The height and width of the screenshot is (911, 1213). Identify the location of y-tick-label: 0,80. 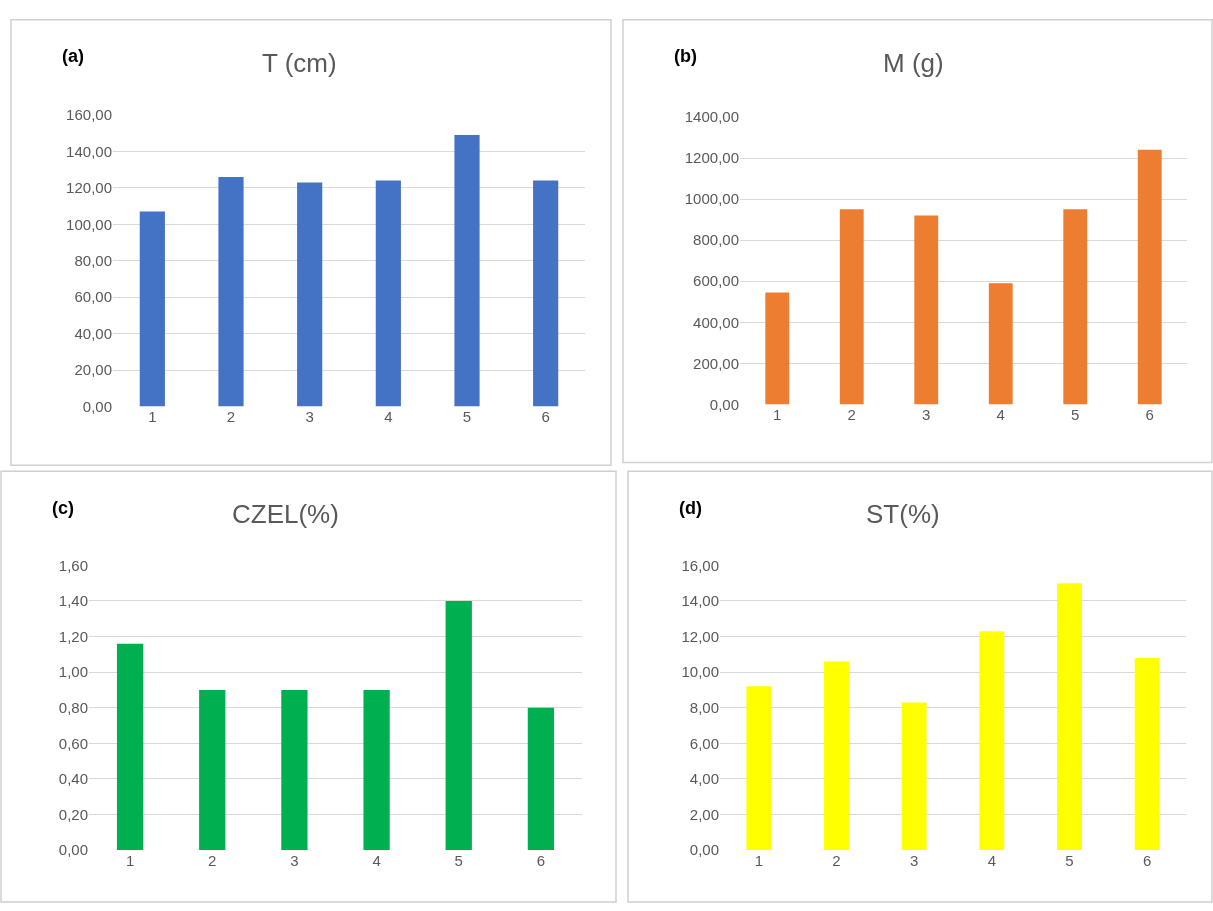
(73, 707).